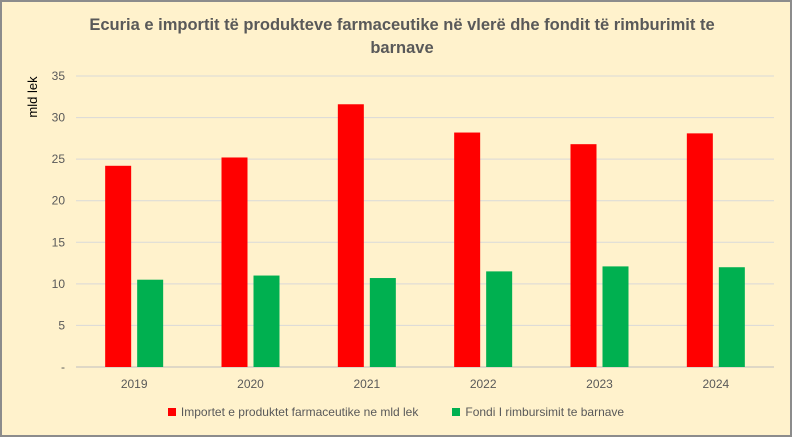 The width and height of the screenshot is (792, 437). I want to click on y-tick-label: 10, so click(59, 284).